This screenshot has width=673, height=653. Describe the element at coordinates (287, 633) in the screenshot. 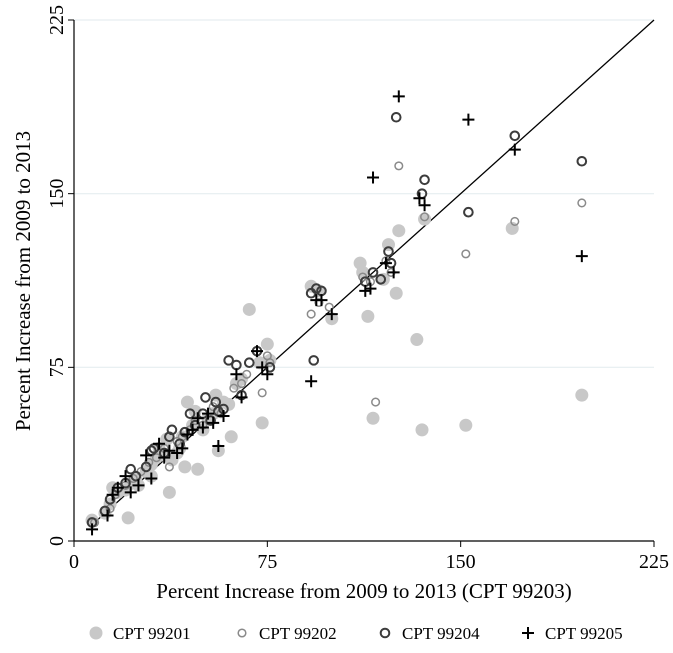

I see `legend-item: CPT 99202` at that location.